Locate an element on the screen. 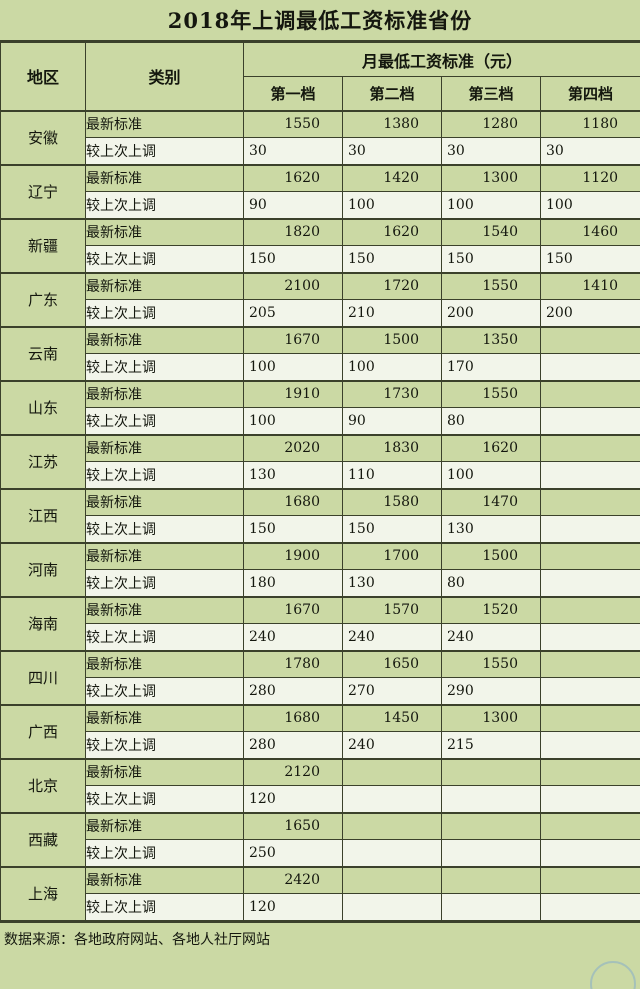  table-header-row-2: 第一档 第二档 第三档 第四档 is located at coordinates (320, 93).